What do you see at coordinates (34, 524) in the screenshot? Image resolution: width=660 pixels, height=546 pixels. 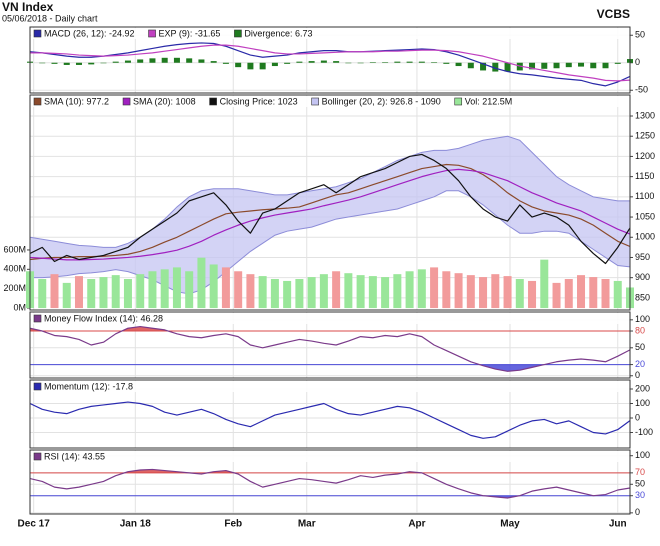 I see `x-tick-label: Dec 17` at bounding box center [34, 524].